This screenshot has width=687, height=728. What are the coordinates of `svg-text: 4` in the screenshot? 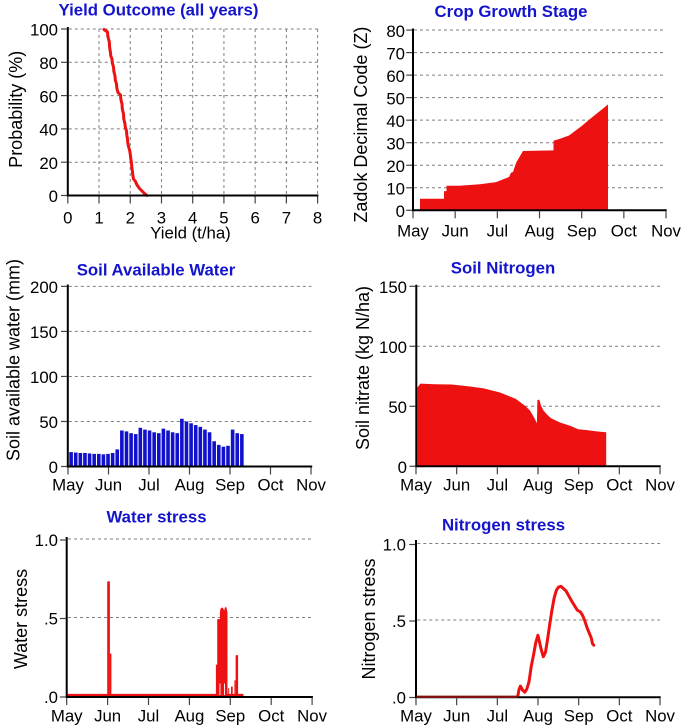 It's located at (192, 218).